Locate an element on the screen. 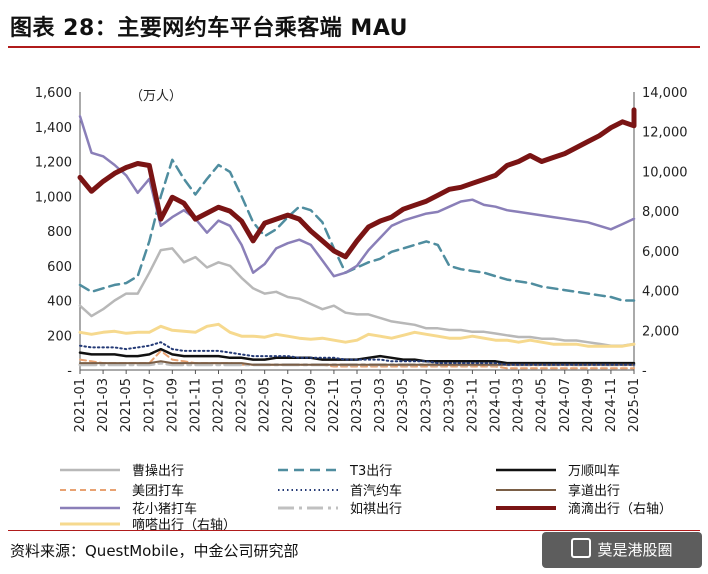 Image resolution: width=708 pixels, height=574 pixels. x-tick-label: 2023-05 is located at coordinates (403, 405).